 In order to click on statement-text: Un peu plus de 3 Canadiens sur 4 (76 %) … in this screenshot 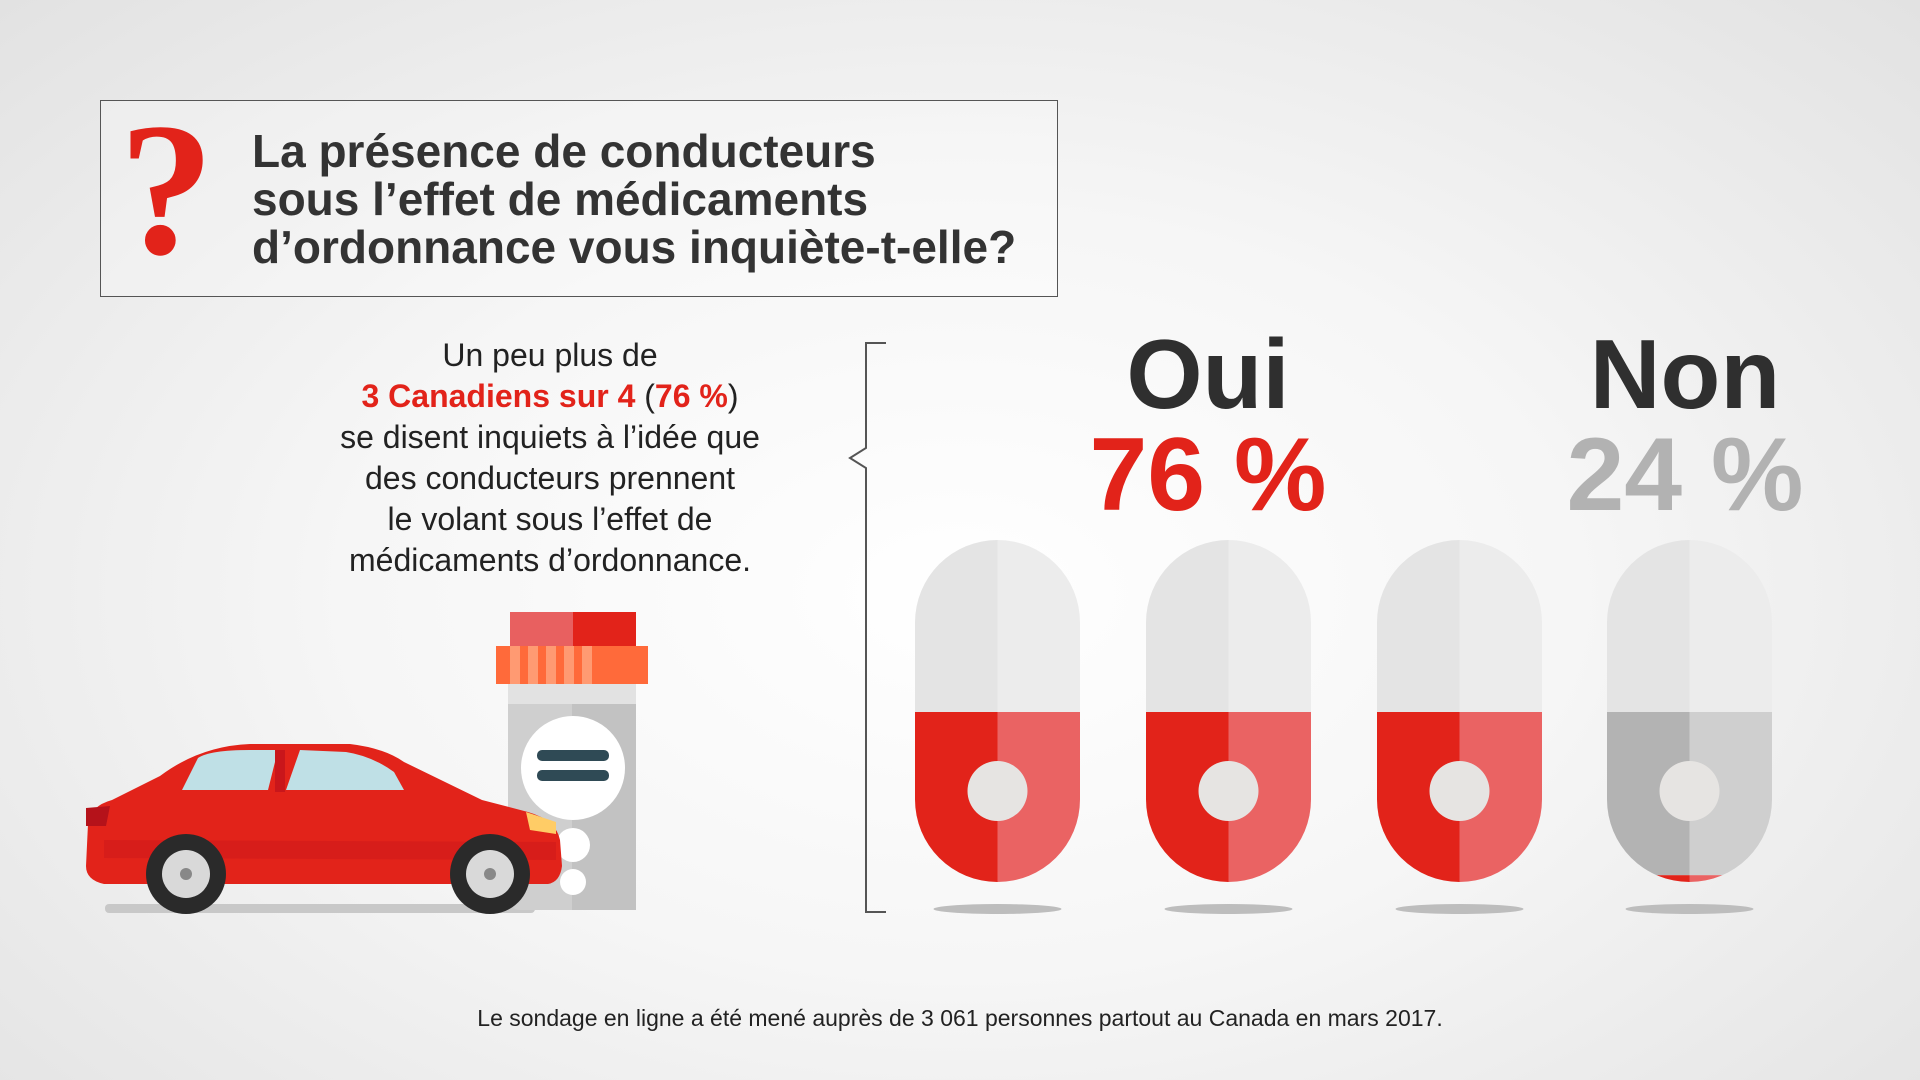, I will do `click(550, 458)`.